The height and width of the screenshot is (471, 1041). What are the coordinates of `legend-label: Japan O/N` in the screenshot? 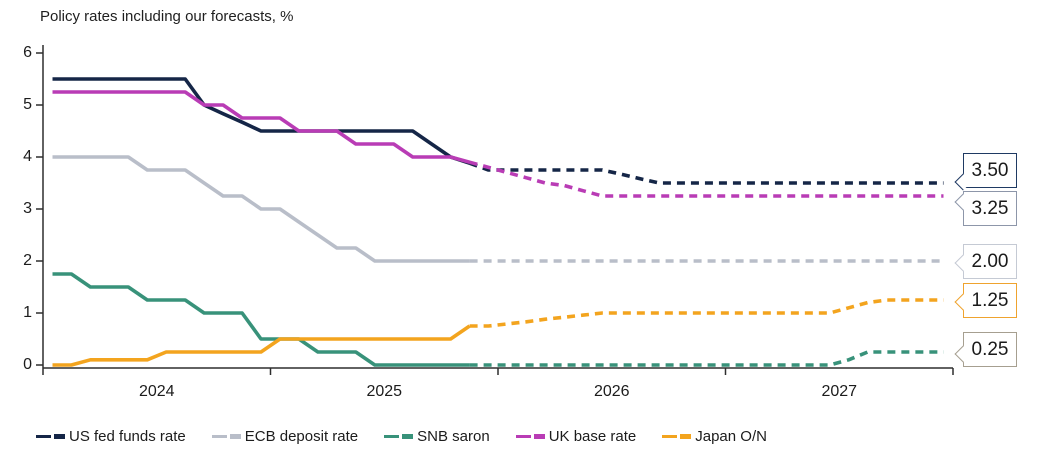 It's located at (731, 436).